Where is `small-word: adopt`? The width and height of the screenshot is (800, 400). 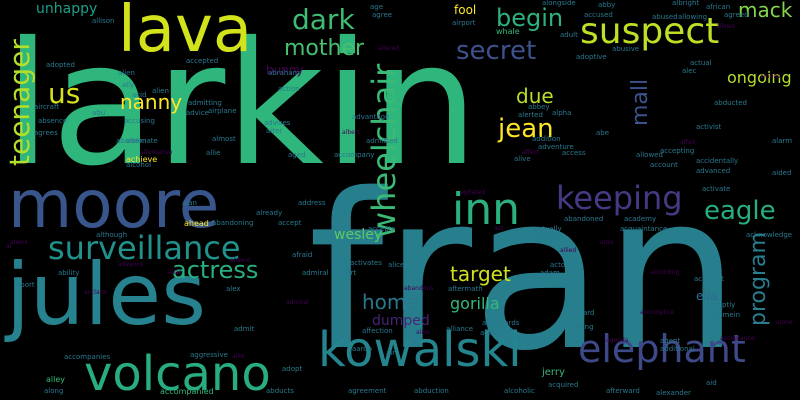
small-word: adopt is located at coordinates (292, 369).